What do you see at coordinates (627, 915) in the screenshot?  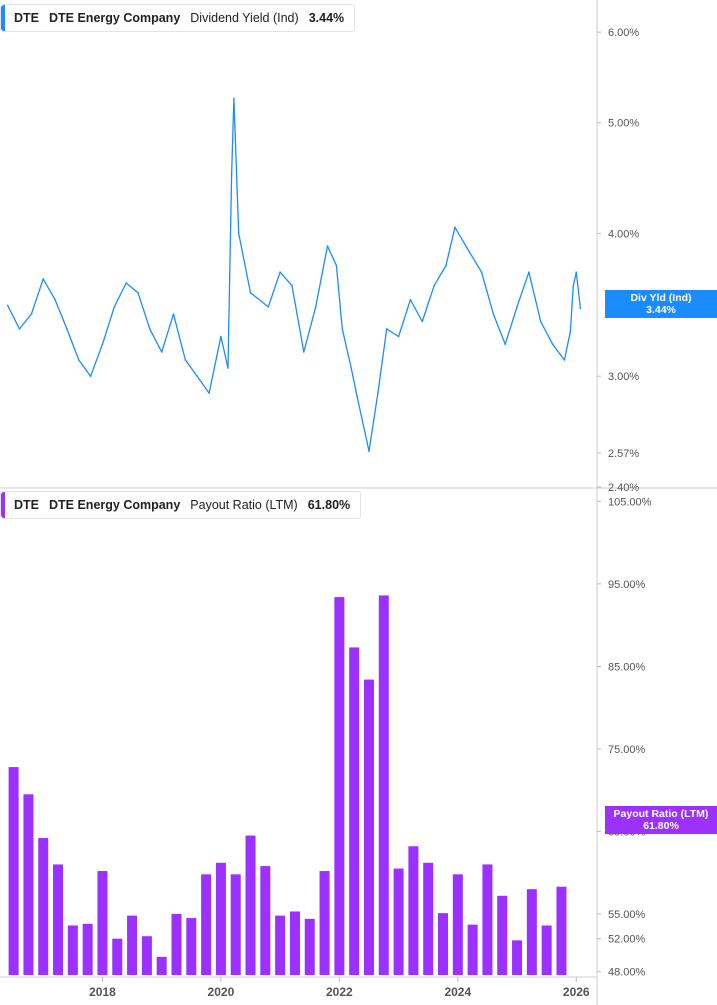 I see `payout-tick-label: 55.00%` at bounding box center [627, 915].